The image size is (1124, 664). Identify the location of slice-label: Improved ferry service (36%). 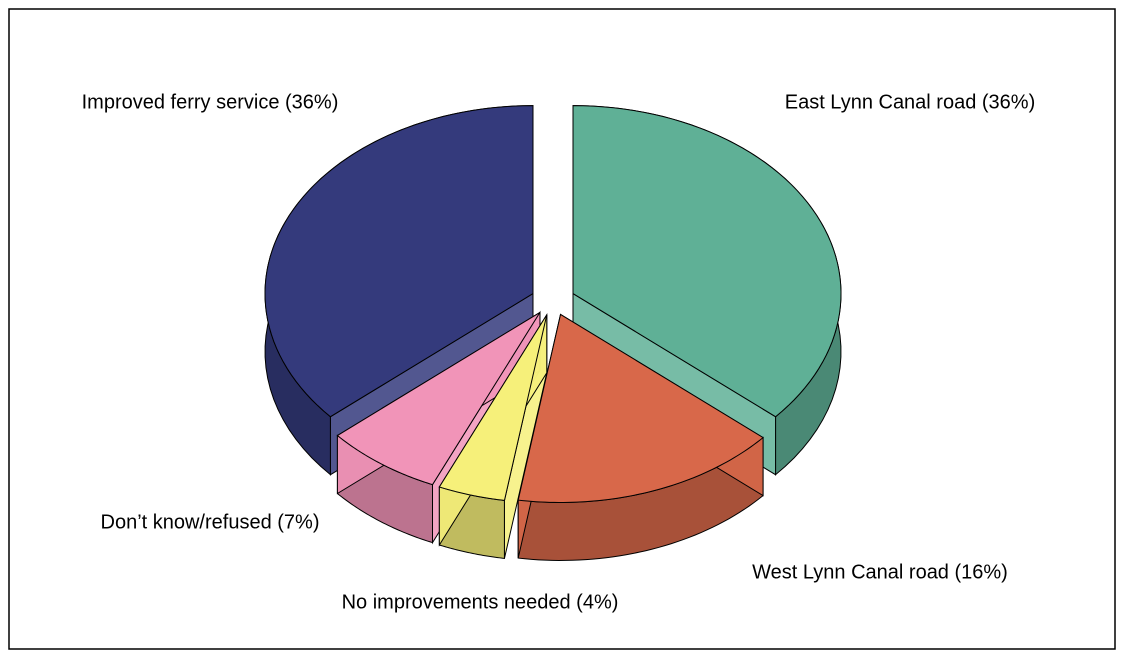
(210, 102).